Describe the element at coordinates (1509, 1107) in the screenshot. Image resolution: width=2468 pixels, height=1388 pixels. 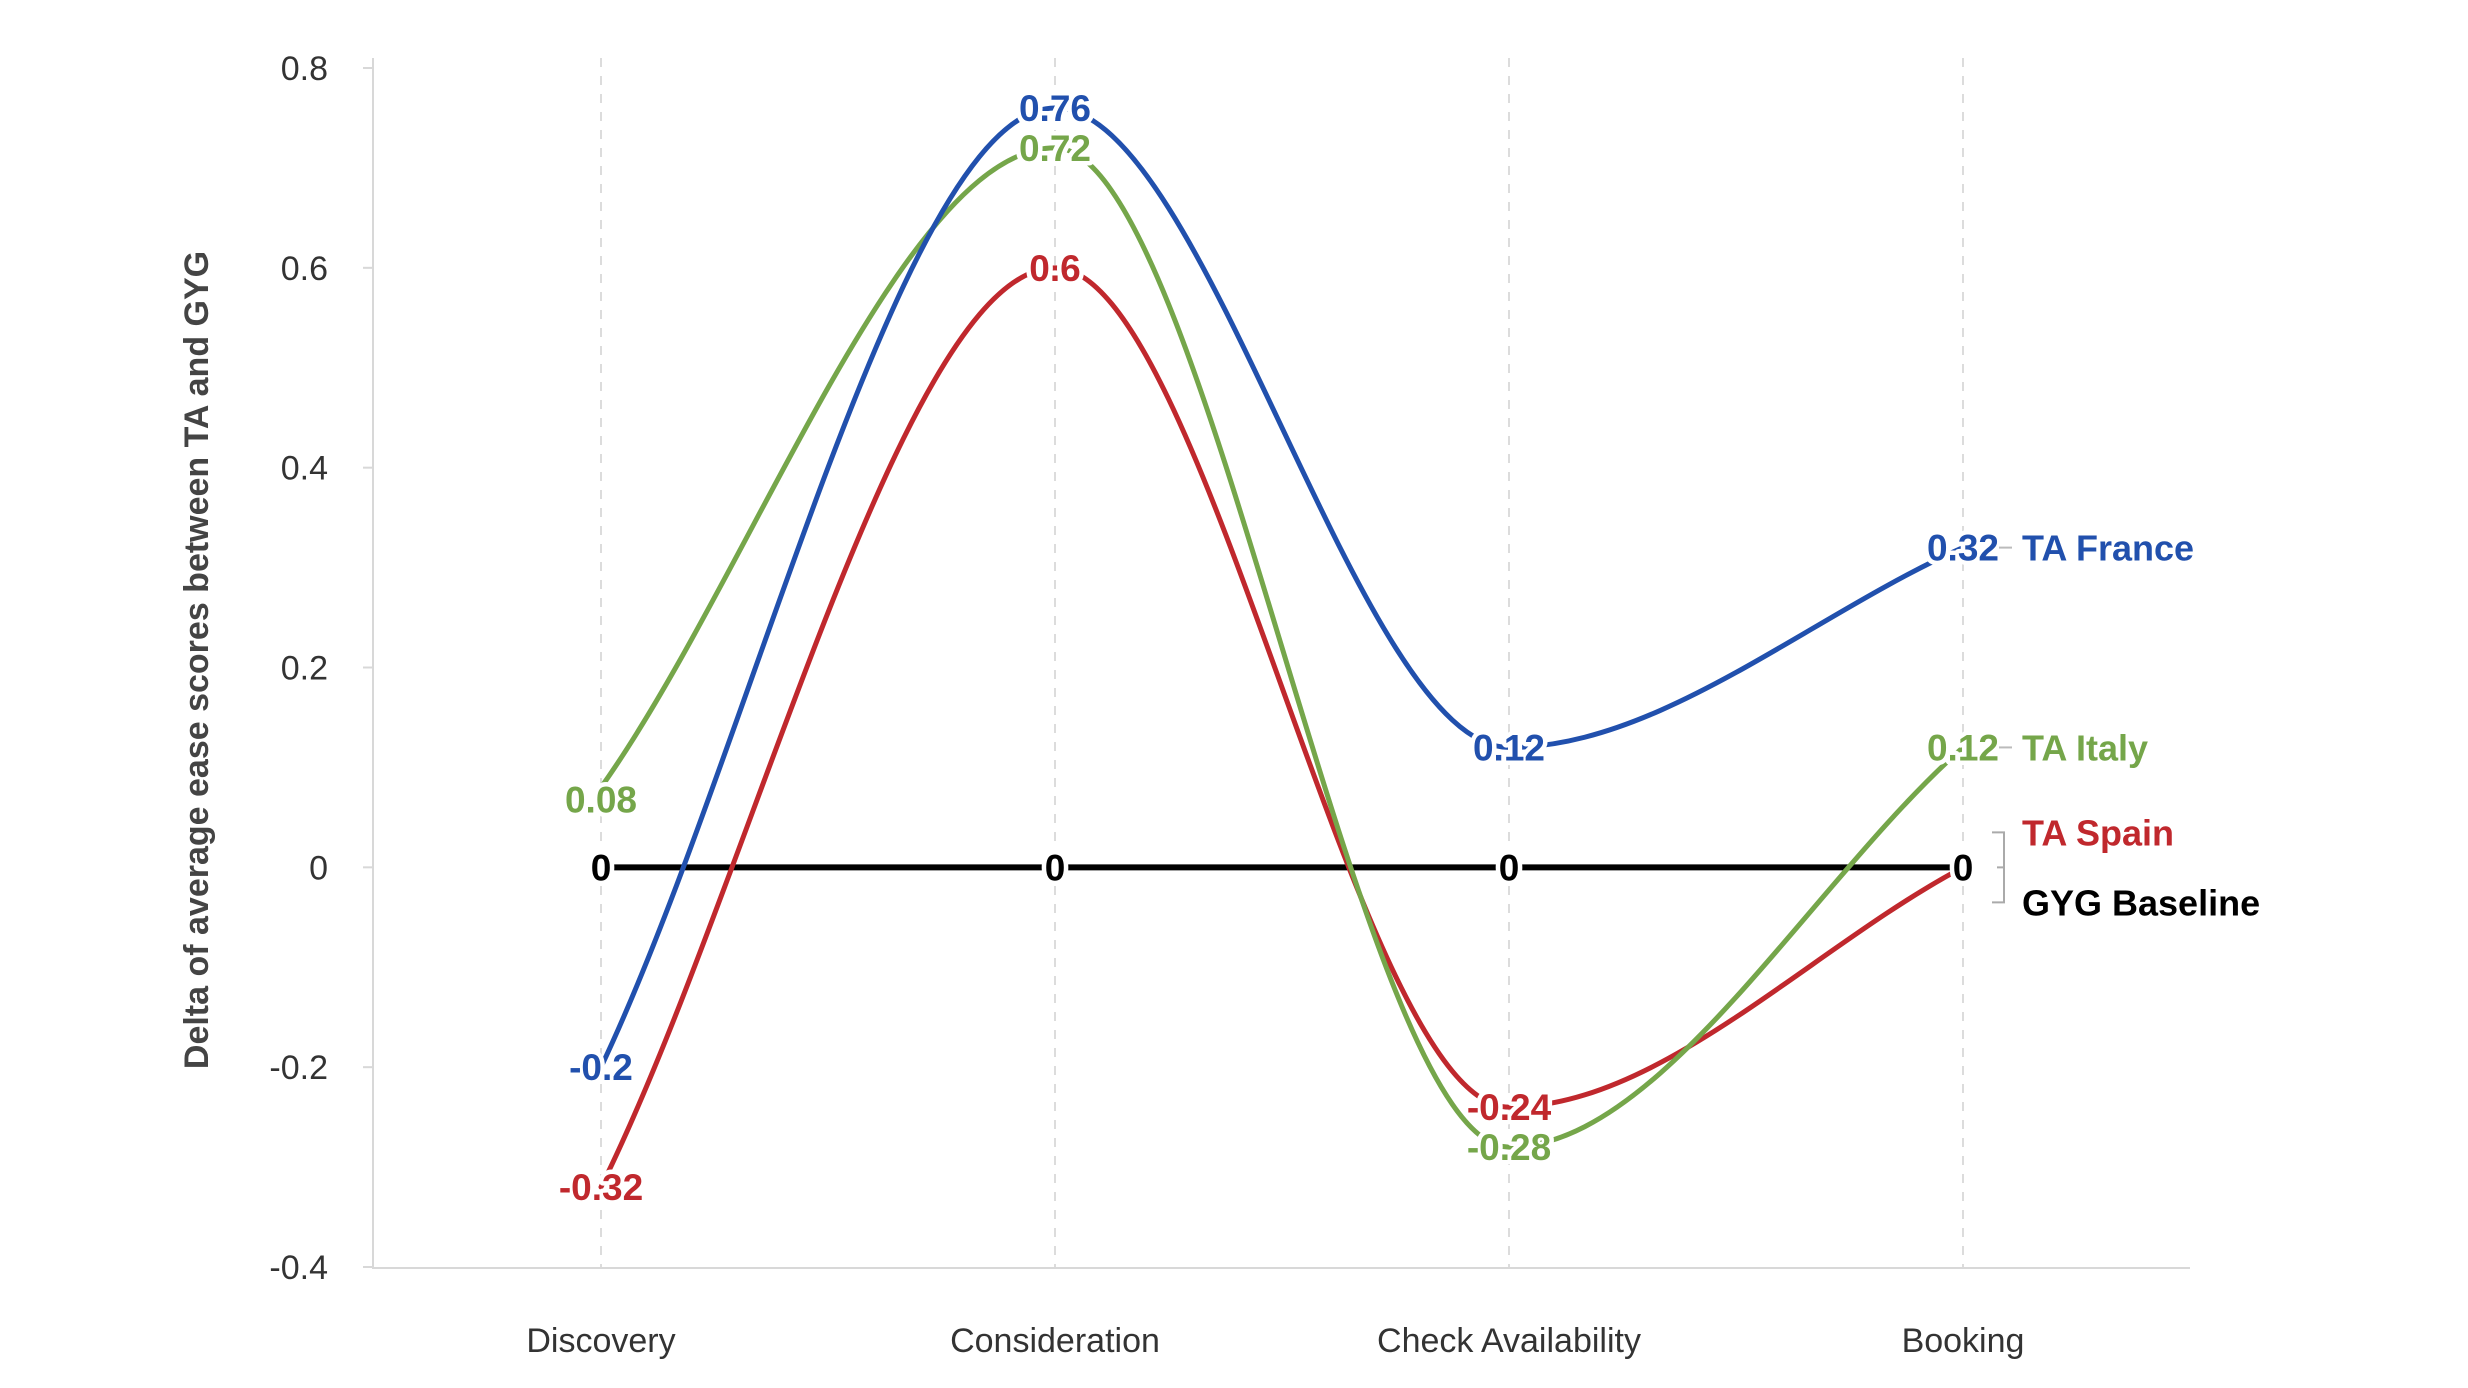
I see `data-label-ta-spain: -0.24` at that location.